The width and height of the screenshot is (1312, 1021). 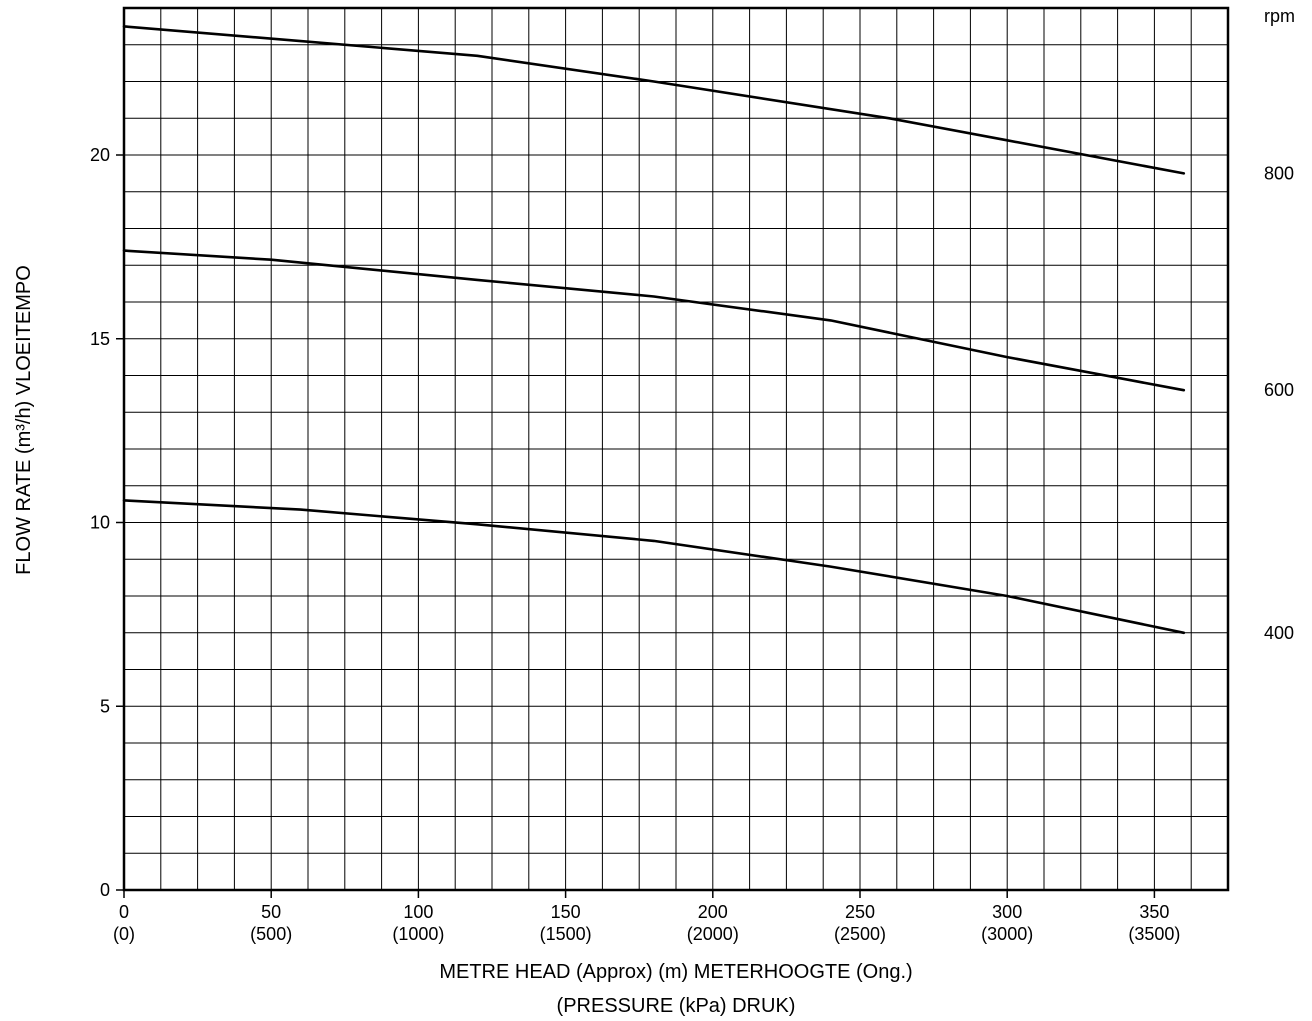 What do you see at coordinates (124, 912) in the screenshot?
I see `x-tick-label: 0` at bounding box center [124, 912].